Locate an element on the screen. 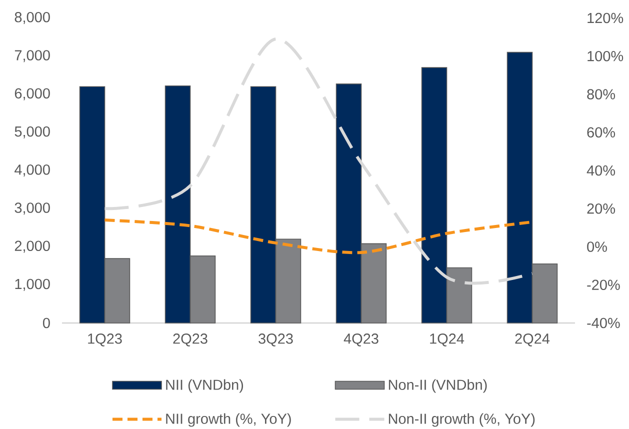 This screenshot has height=429, width=629. y-tick-label: 1,000 is located at coordinates (32, 284).